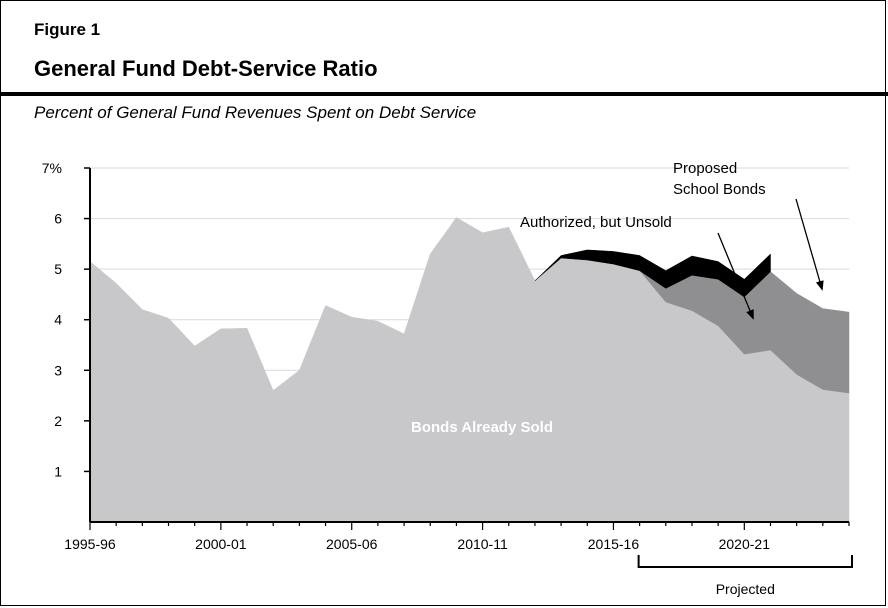  I want to click on projected-bracket, so click(745, 561).